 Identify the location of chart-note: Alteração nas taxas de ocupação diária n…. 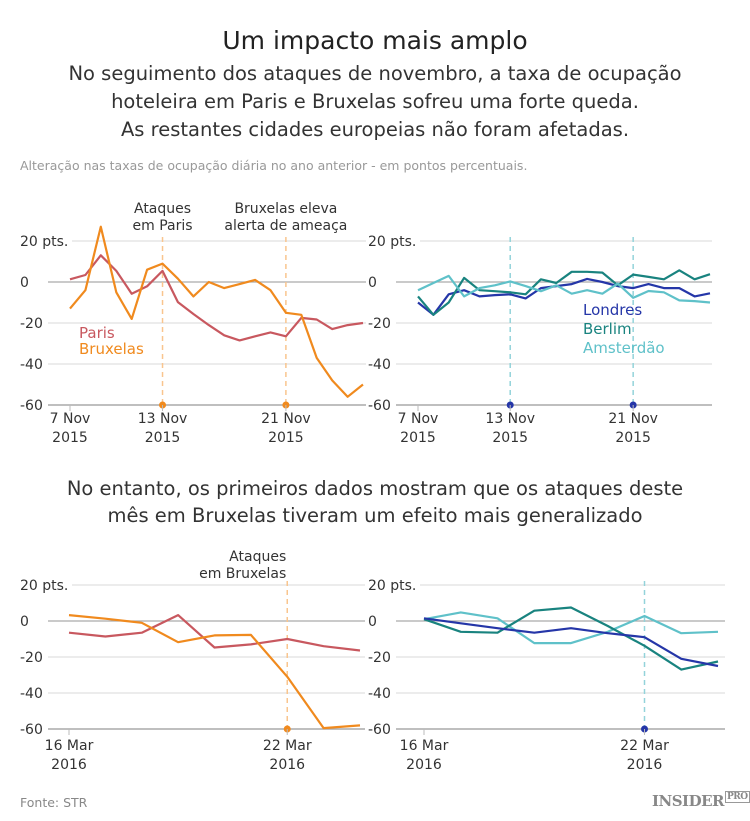
(274, 165).